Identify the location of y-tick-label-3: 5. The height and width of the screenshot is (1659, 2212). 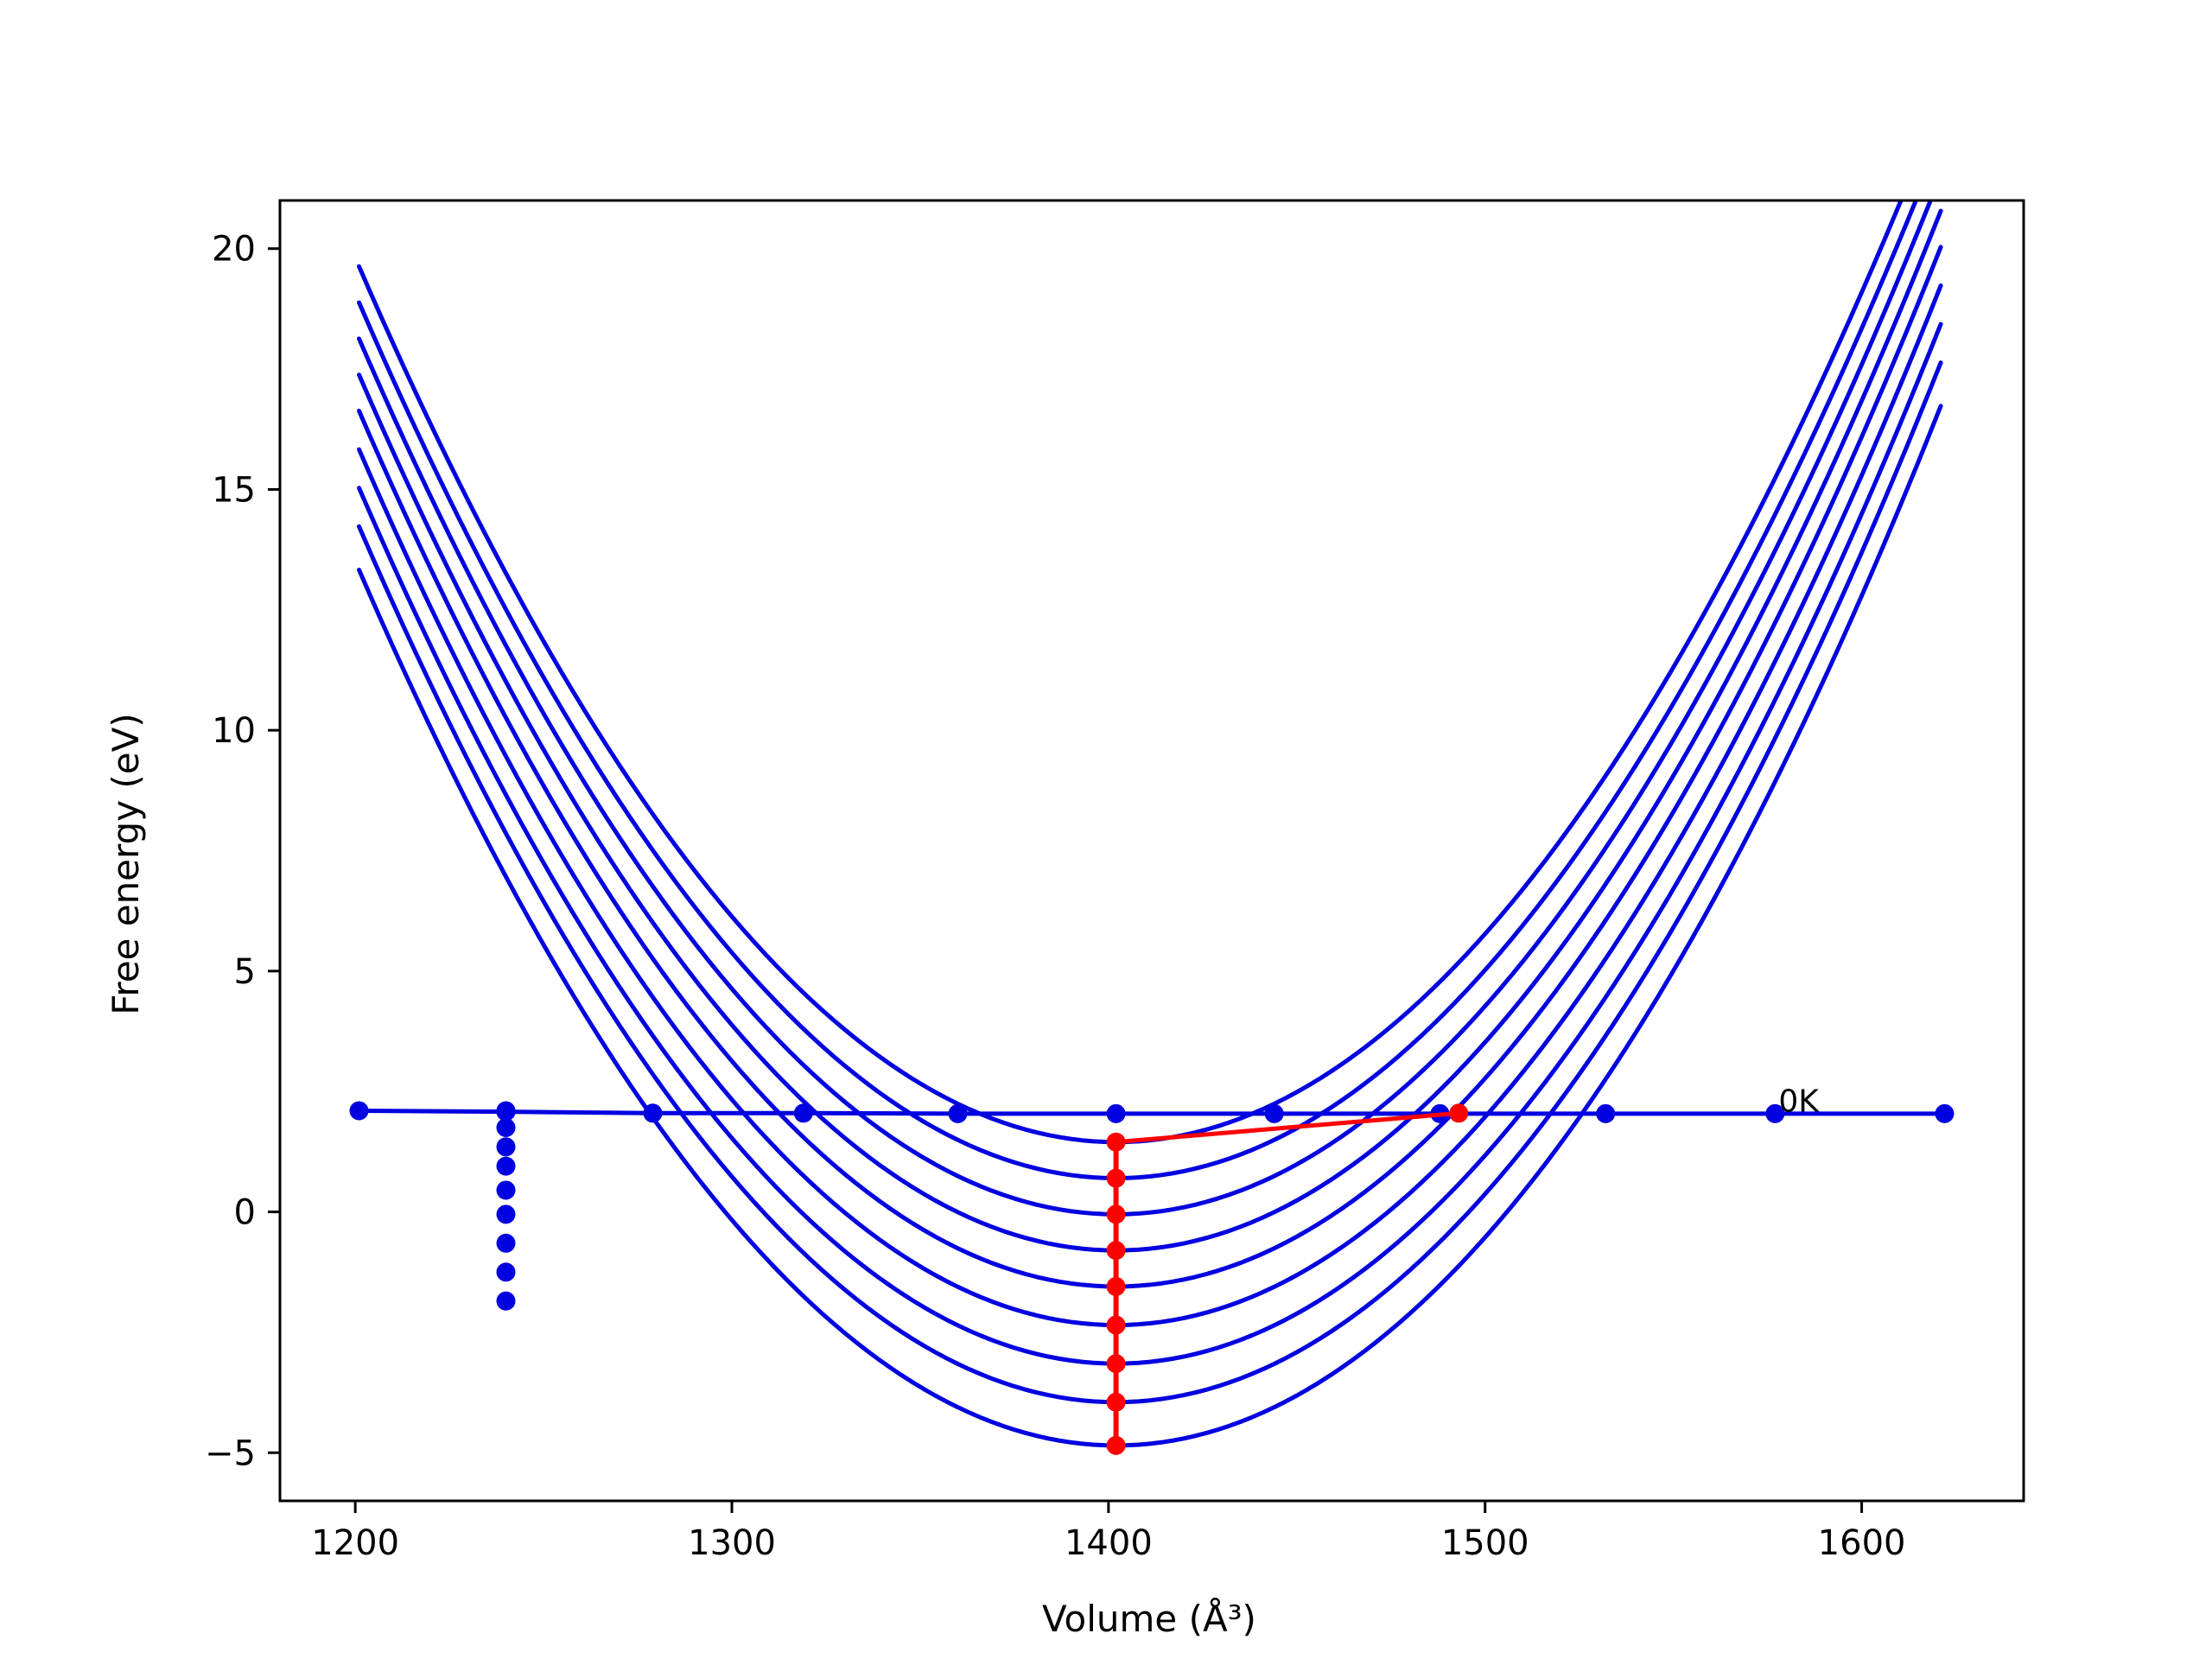
(245, 972).